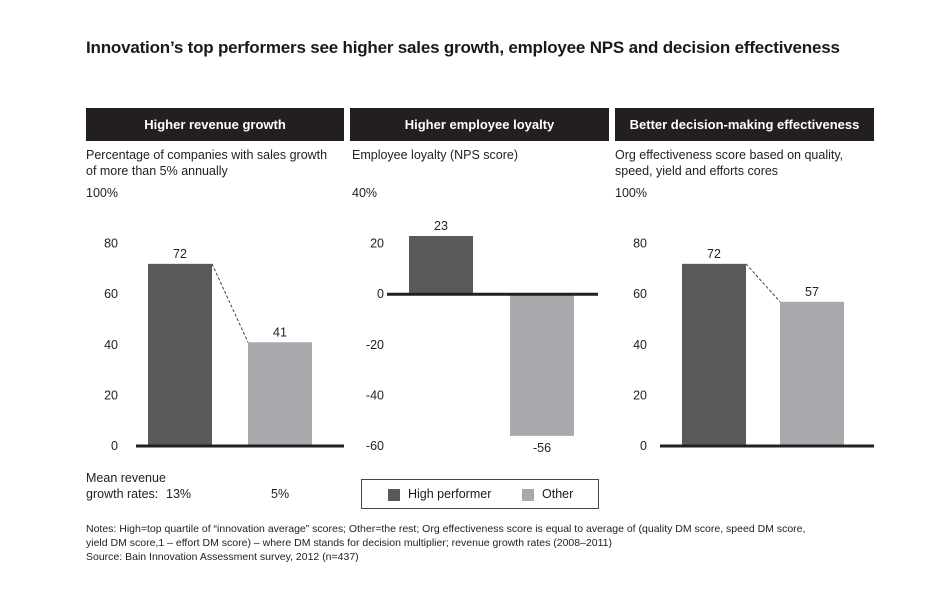  What do you see at coordinates (441, 226) in the screenshot?
I see `value-label-loyalty-high: 23` at bounding box center [441, 226].